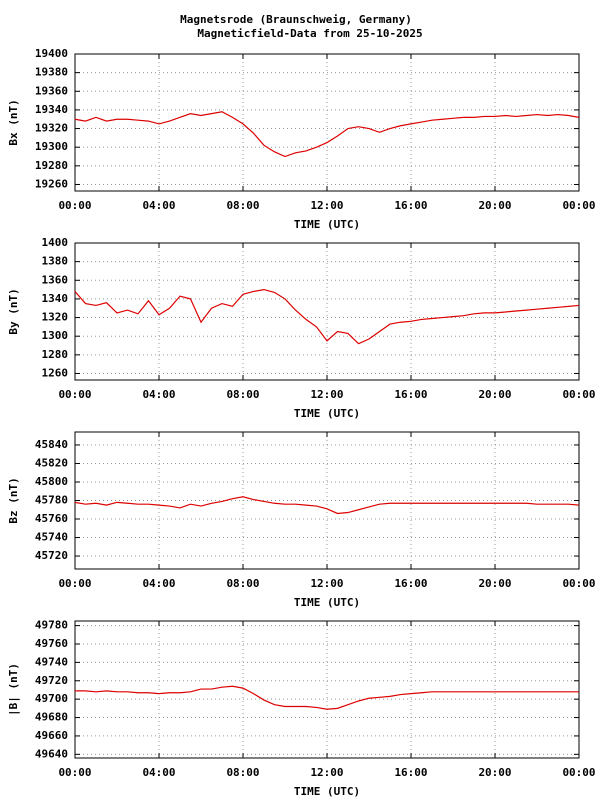  Describe the element at coordinates (51, 109) in the screenshot. I see `y-tick-label: 19340` at that location.